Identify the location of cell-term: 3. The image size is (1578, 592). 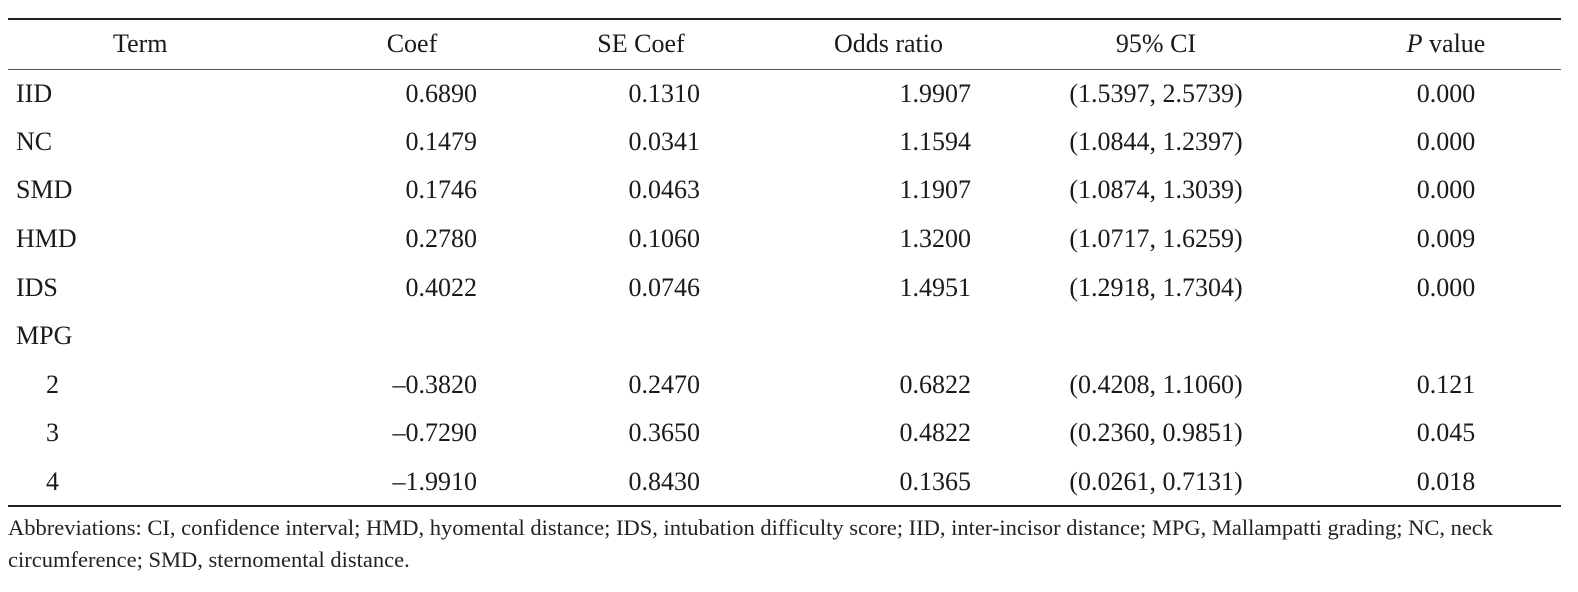
(52, 433).